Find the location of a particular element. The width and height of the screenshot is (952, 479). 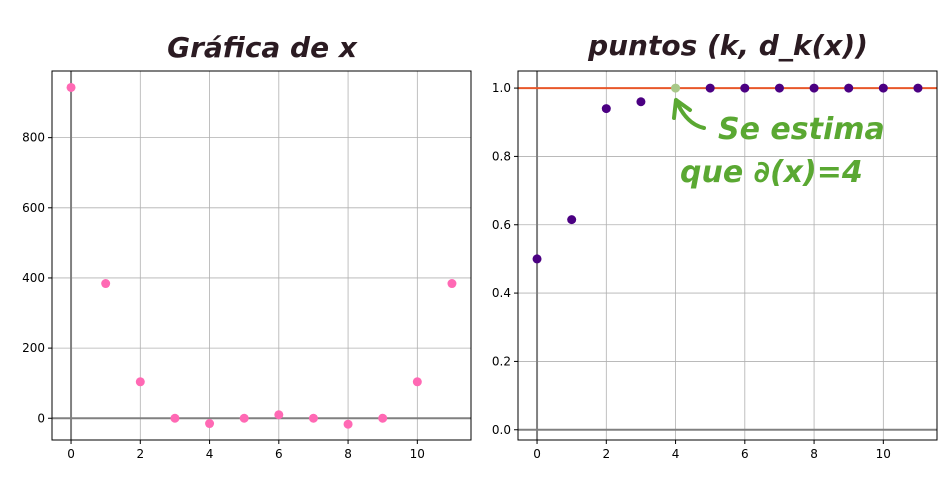

y-tick-label: 400 is located at coordinates (33, 278).